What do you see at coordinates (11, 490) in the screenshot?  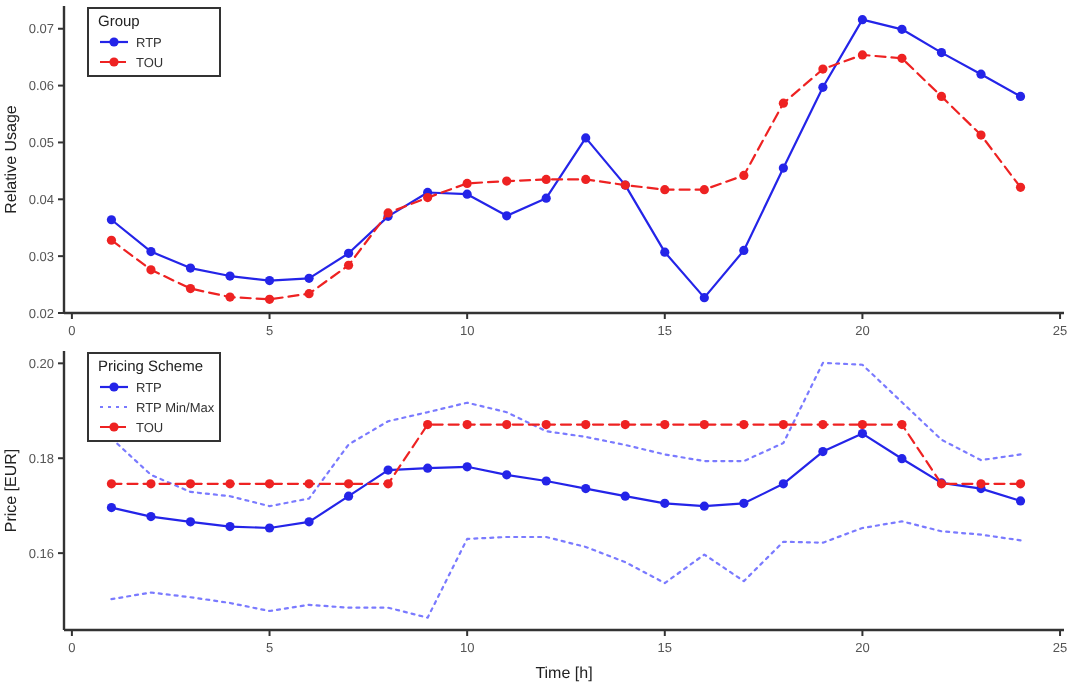 I see `y-axis-title: Price [EUR]` at bounding box center [11, 490].